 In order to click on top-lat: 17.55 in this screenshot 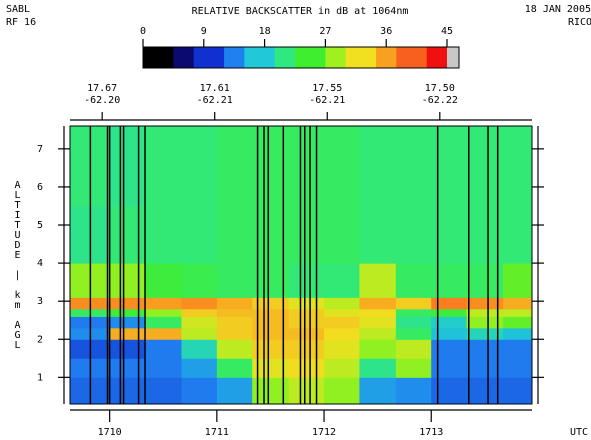, I will do `click(327, 88)`.